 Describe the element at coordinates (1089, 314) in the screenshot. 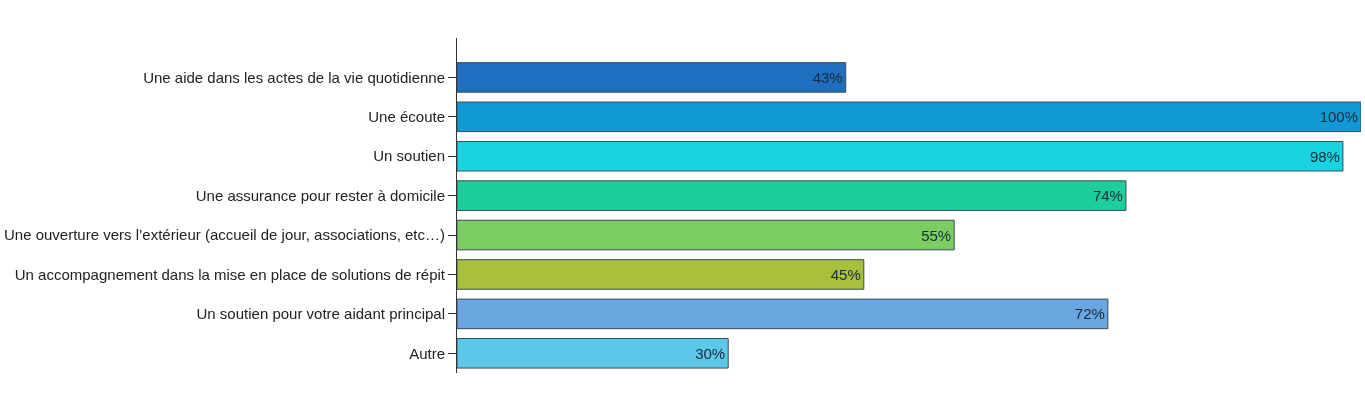

I see `data-label: 72%` at that location.